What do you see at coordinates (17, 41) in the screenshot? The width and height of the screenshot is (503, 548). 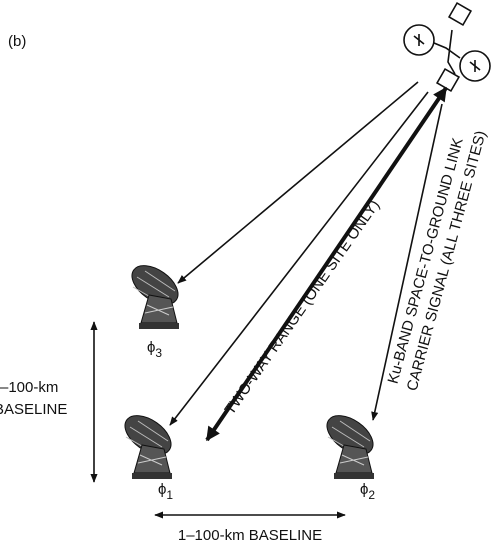 I see `panel-label: (b)` at bounding box center [17, 41].